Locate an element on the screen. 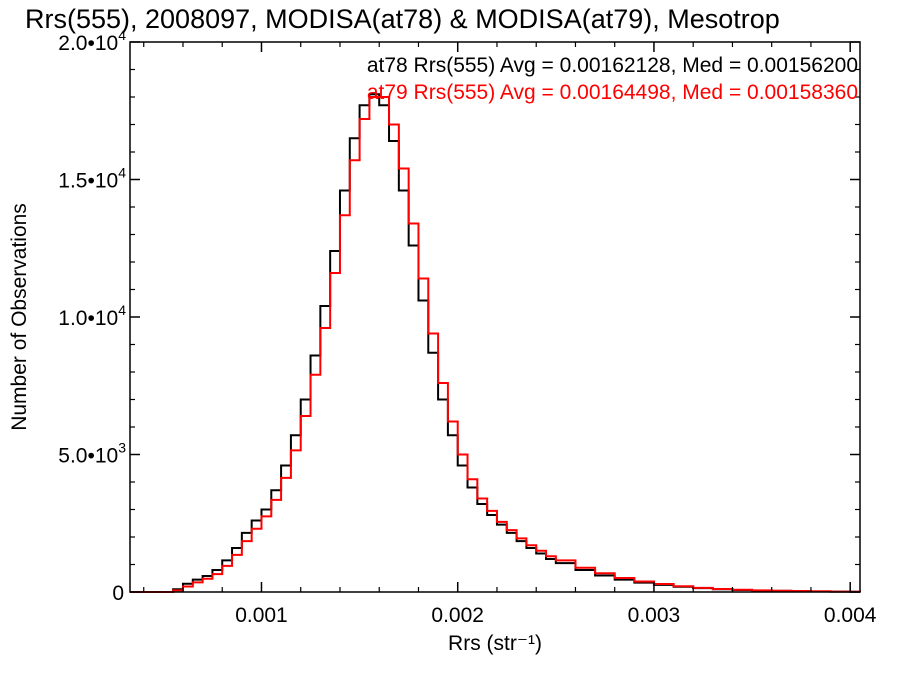  x-tick-label: 0.003 is located at coordinates (654, 615).